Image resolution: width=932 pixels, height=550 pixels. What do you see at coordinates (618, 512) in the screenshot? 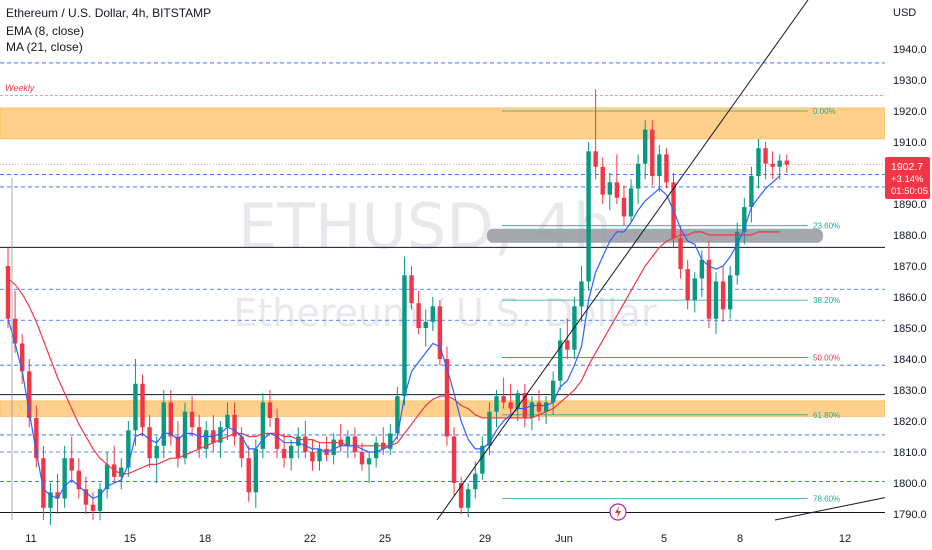
I see `event-marker` at bounding box center [618, 512].